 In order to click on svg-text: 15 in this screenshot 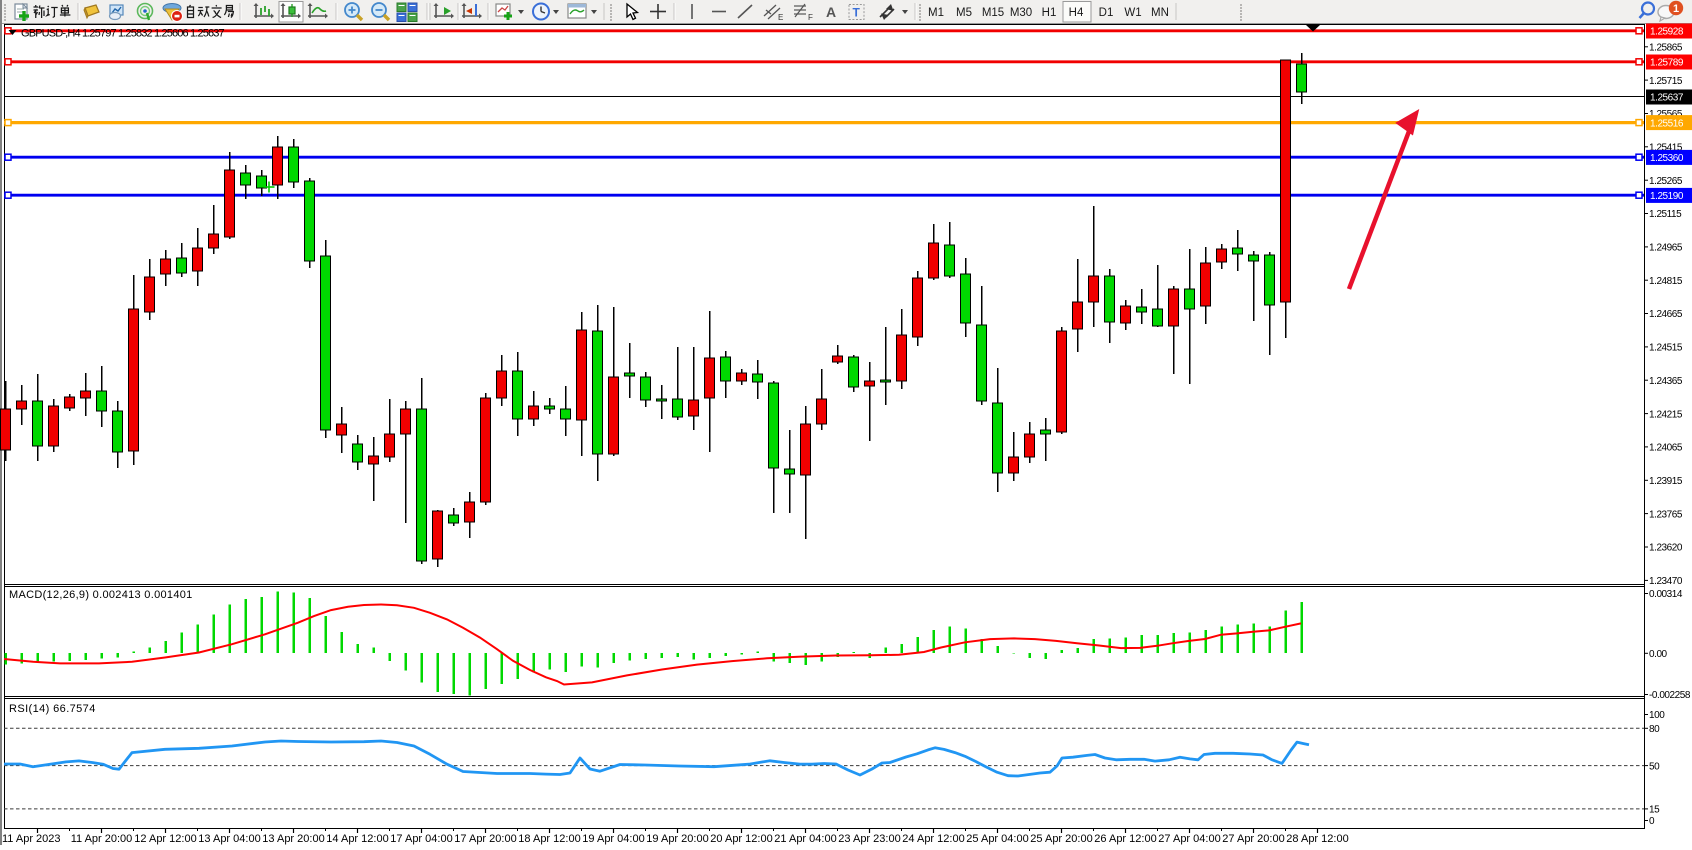, I will do `click(1654, 810)`.